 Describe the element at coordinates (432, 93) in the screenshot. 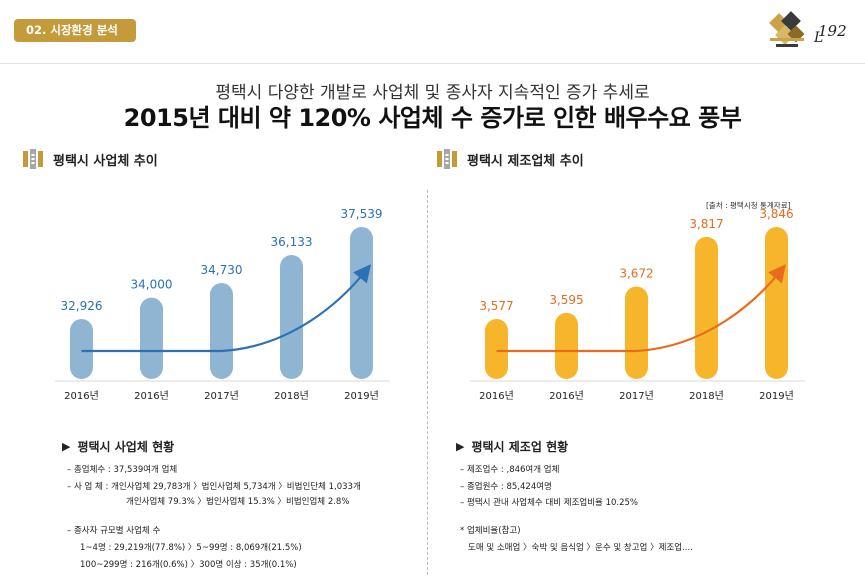

I see `page-subtitle: 평택시 다양한 개발로 사업체 및 종사자 지속적인 증가 추세로` at that location.